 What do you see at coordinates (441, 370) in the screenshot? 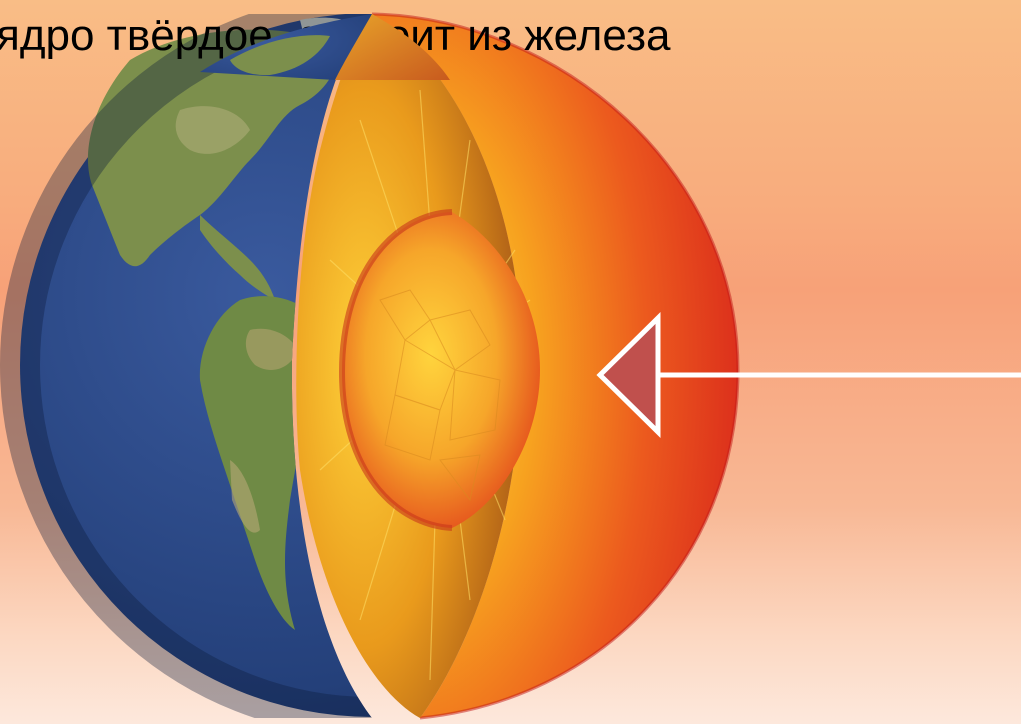
I see `inner-core` at bounding box center [441, 370].